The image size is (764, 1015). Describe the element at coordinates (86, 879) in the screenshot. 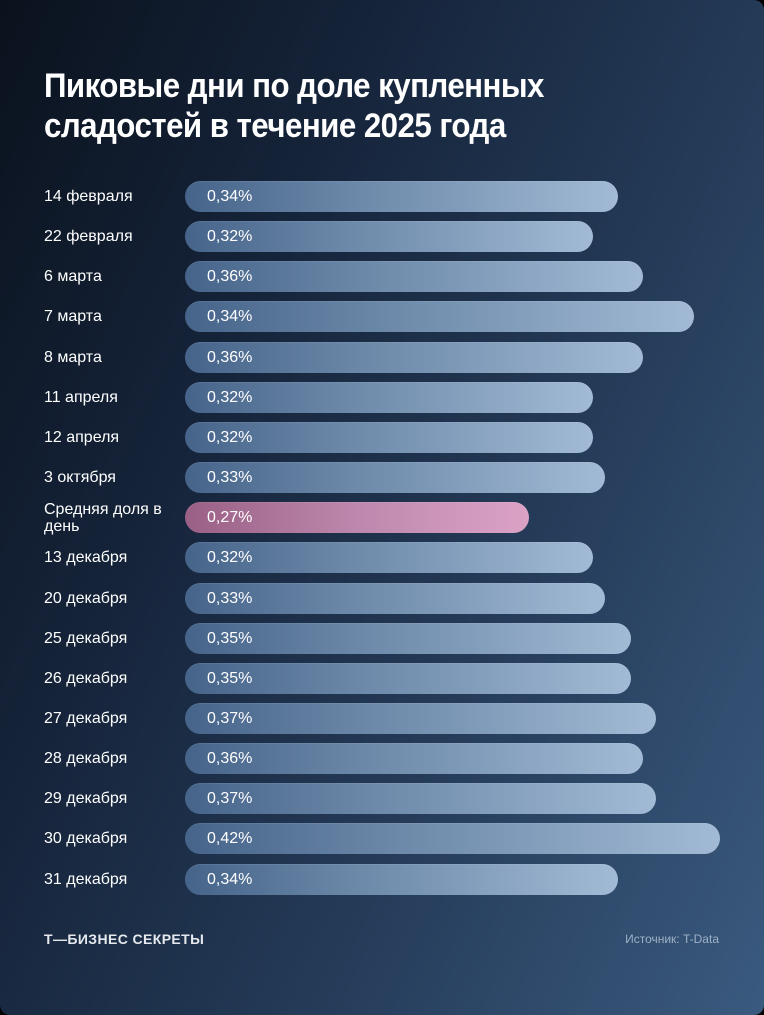

I see `row-label: 31 декабря` at that location.